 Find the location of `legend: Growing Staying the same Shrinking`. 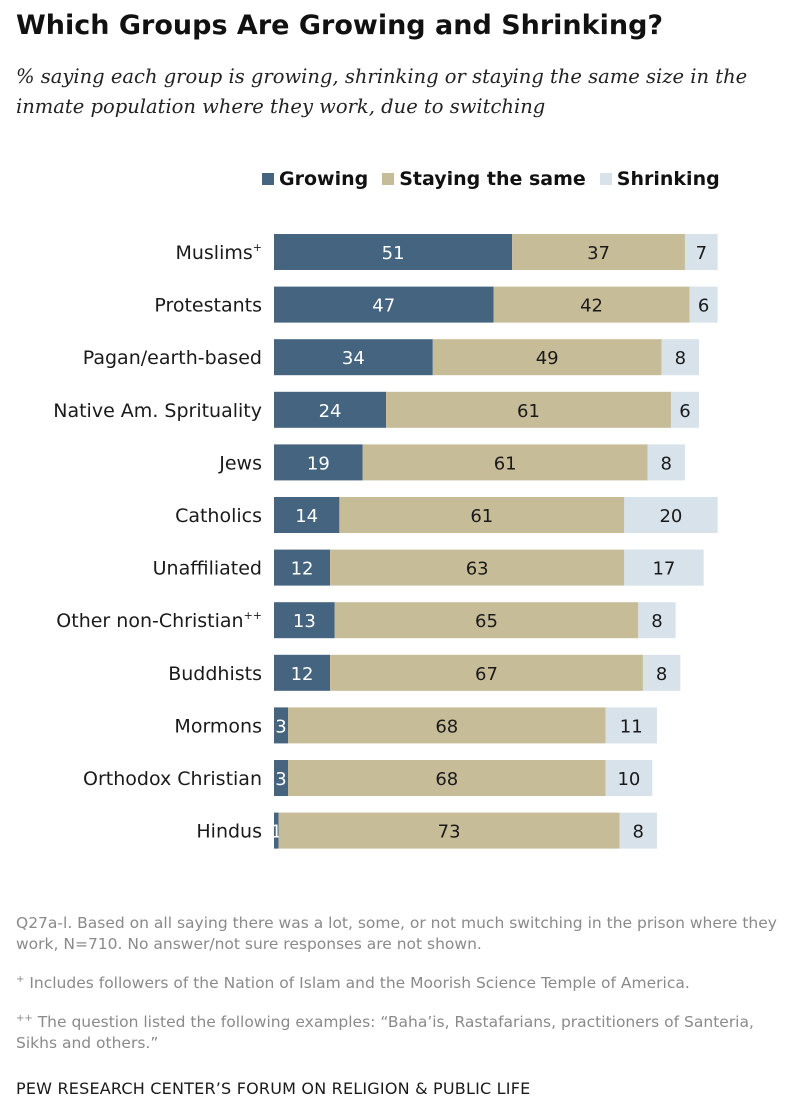

legend: Growing Staying the same Shrinking is located at coordinates (491, 179).